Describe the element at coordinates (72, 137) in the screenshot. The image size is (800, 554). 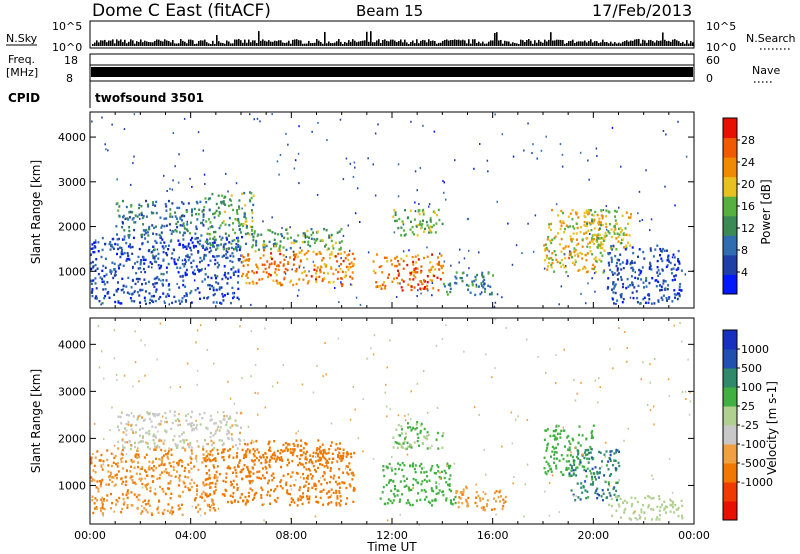
I see `y-tick-label: 4000` at that location.